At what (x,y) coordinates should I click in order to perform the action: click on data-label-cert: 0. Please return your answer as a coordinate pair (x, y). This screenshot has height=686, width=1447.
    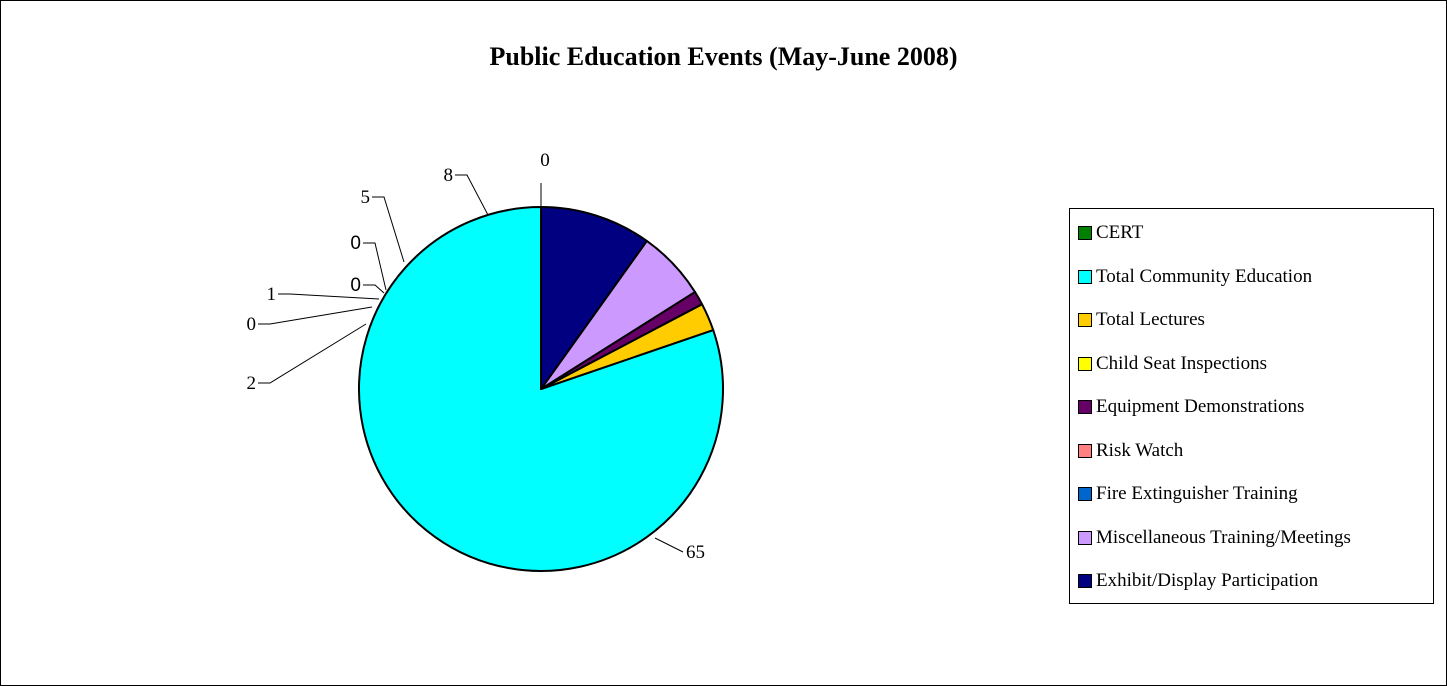
    Looking at the image, I should click on (545, 160).